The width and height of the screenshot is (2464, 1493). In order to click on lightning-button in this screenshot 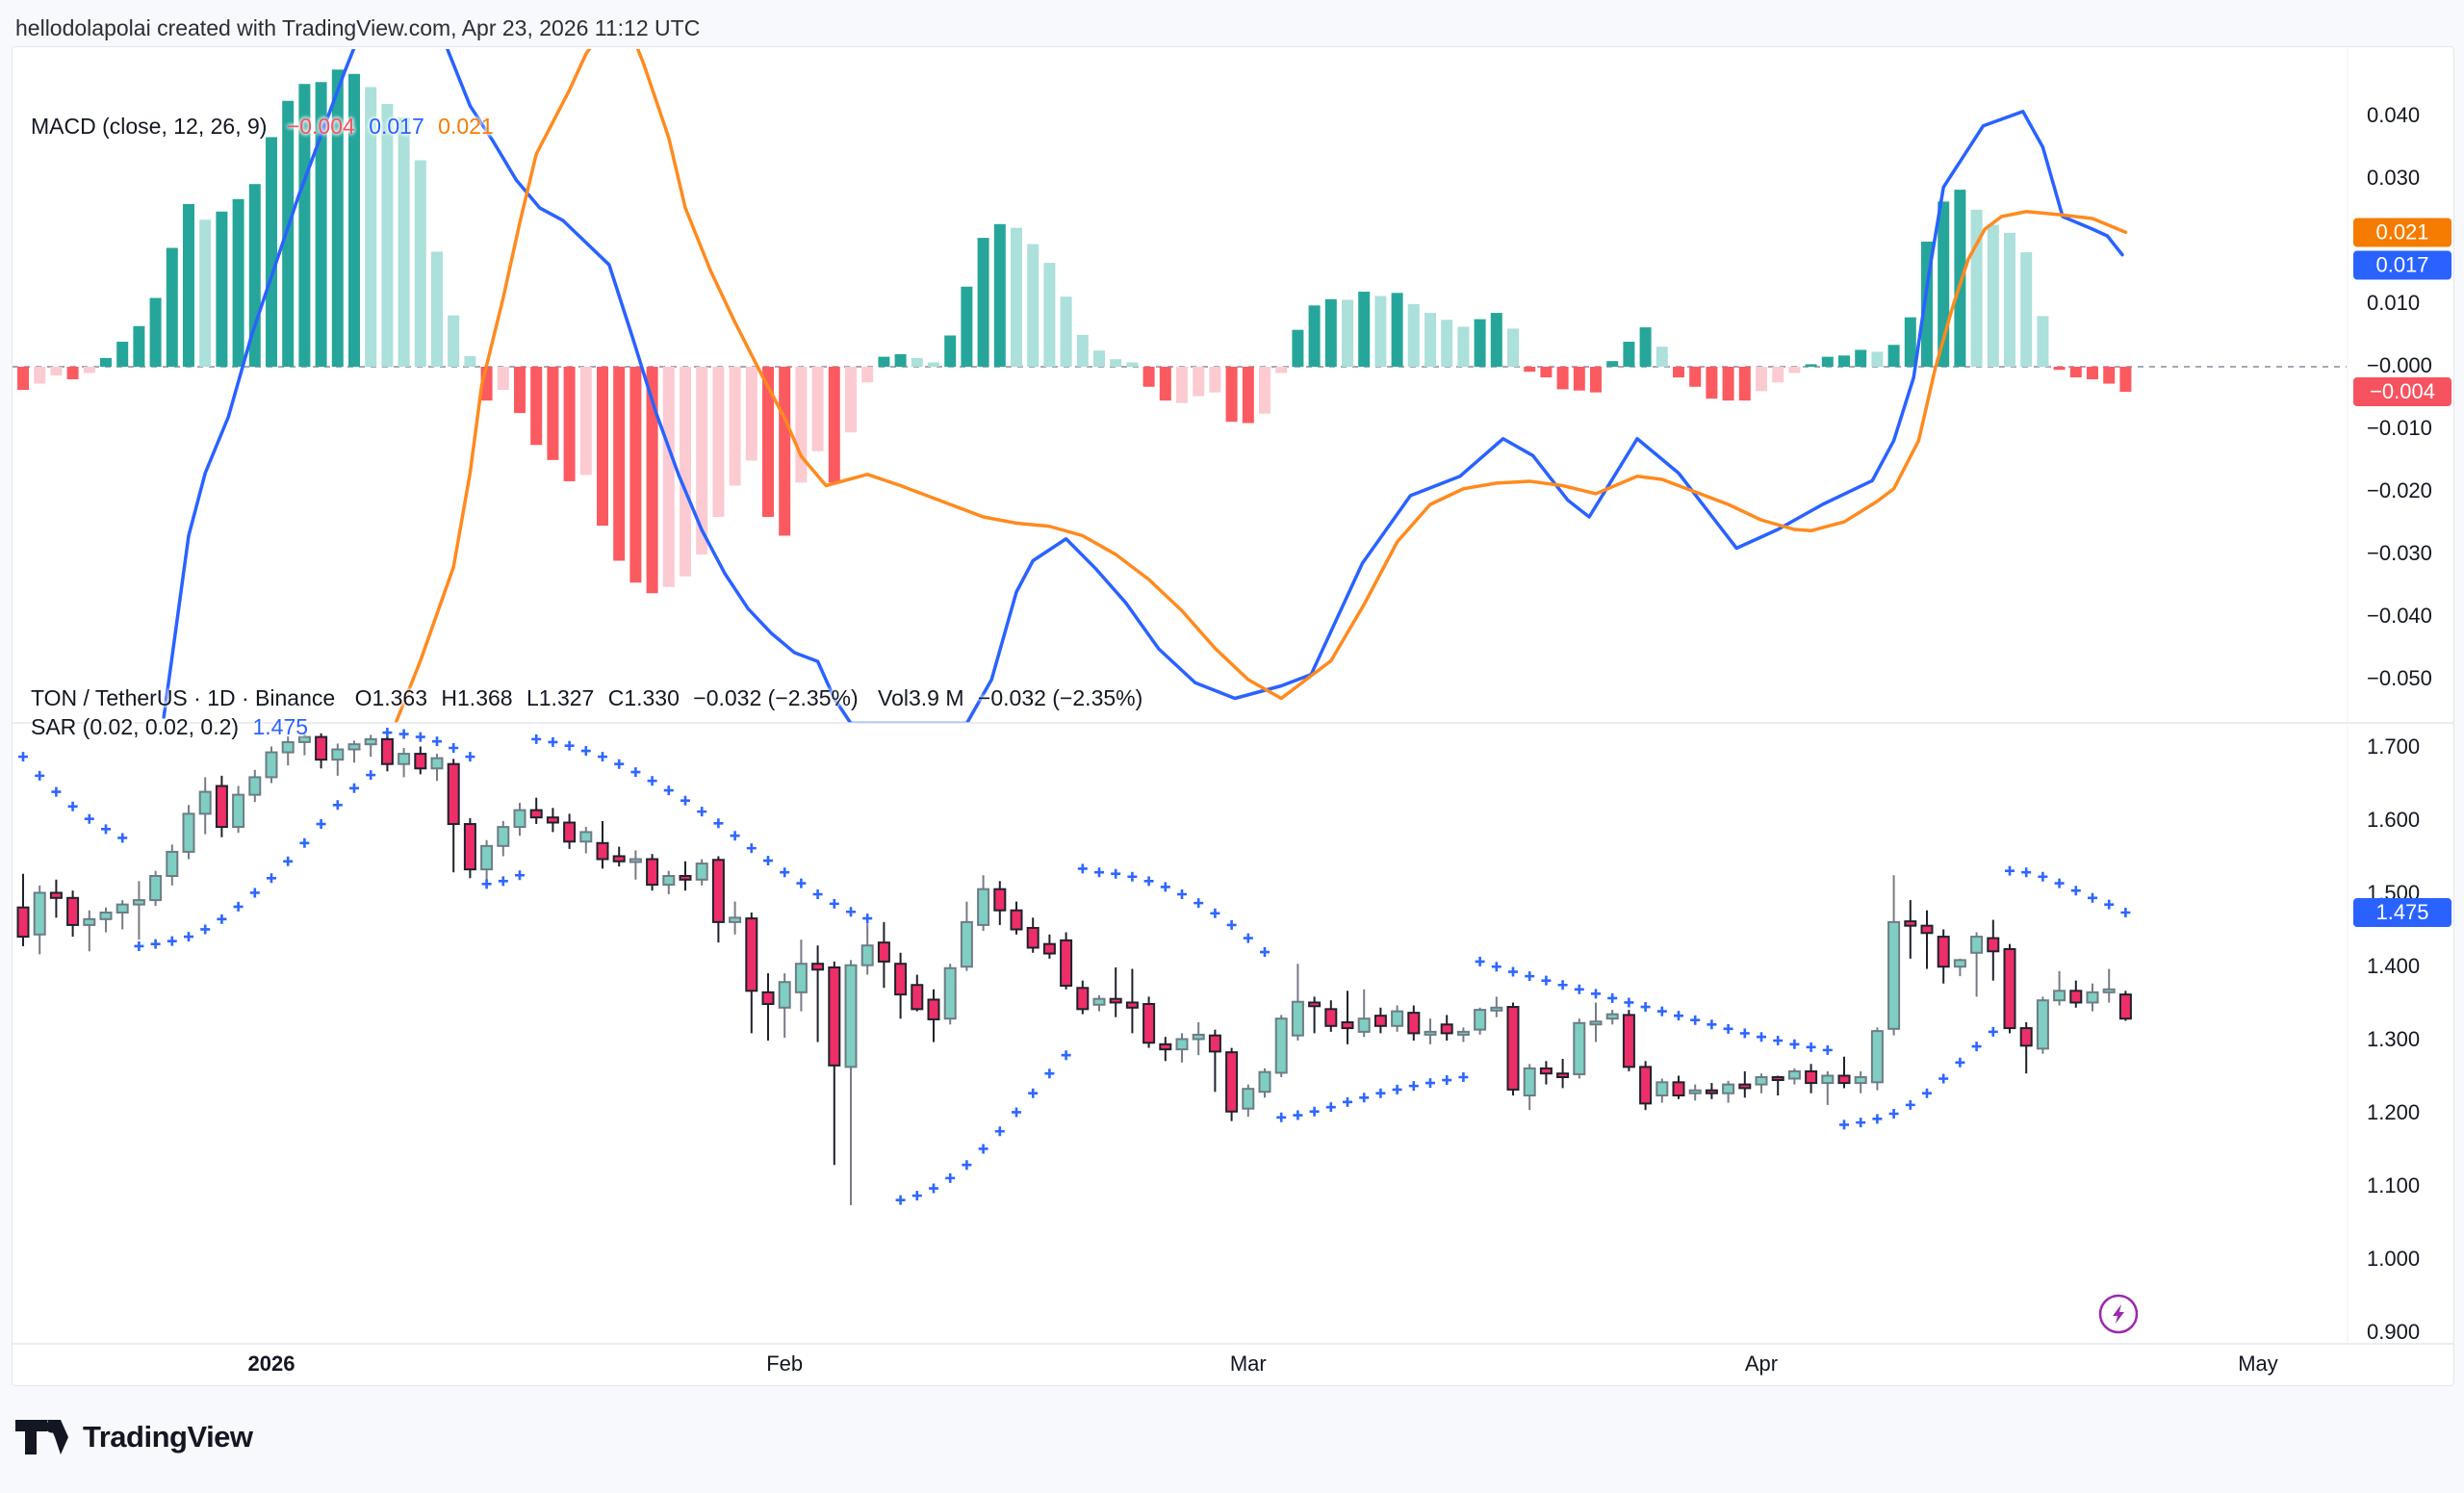, I will do `click(2118, 1314)`.